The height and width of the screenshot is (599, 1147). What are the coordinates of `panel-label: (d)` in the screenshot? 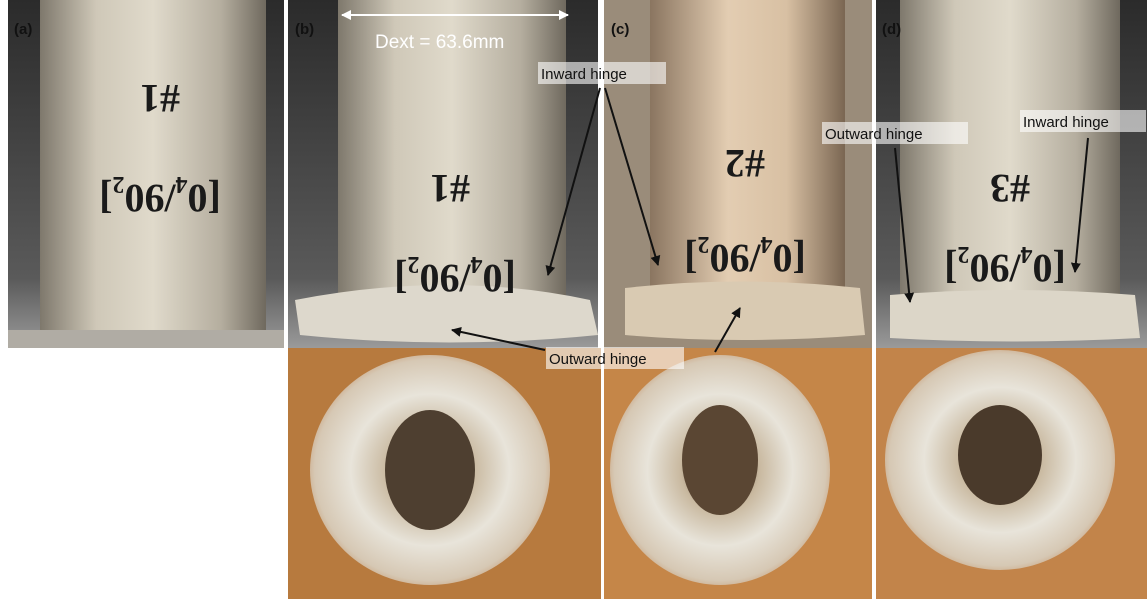 It's located at (891, 29).